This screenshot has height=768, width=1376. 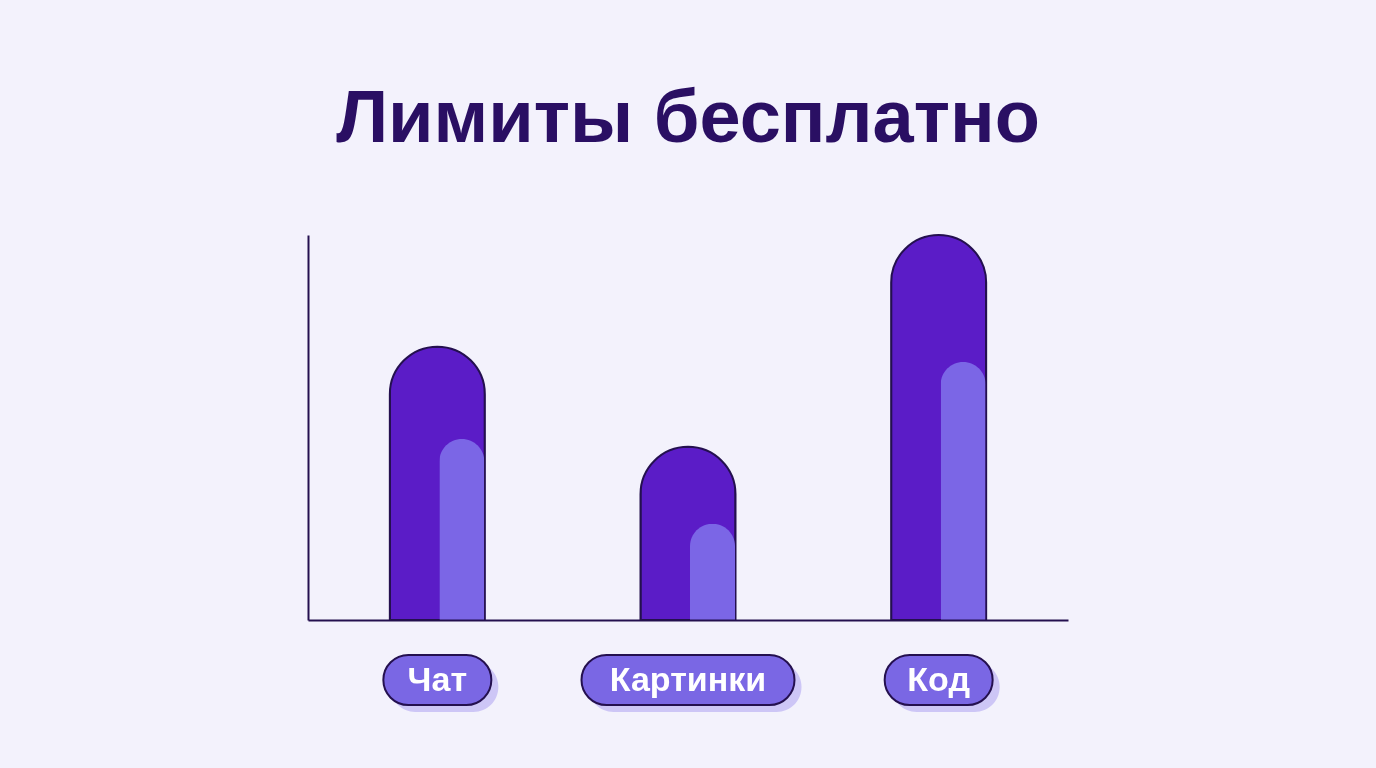 I want to click on x-tick-label: Чат, so click(x=437, y=678).